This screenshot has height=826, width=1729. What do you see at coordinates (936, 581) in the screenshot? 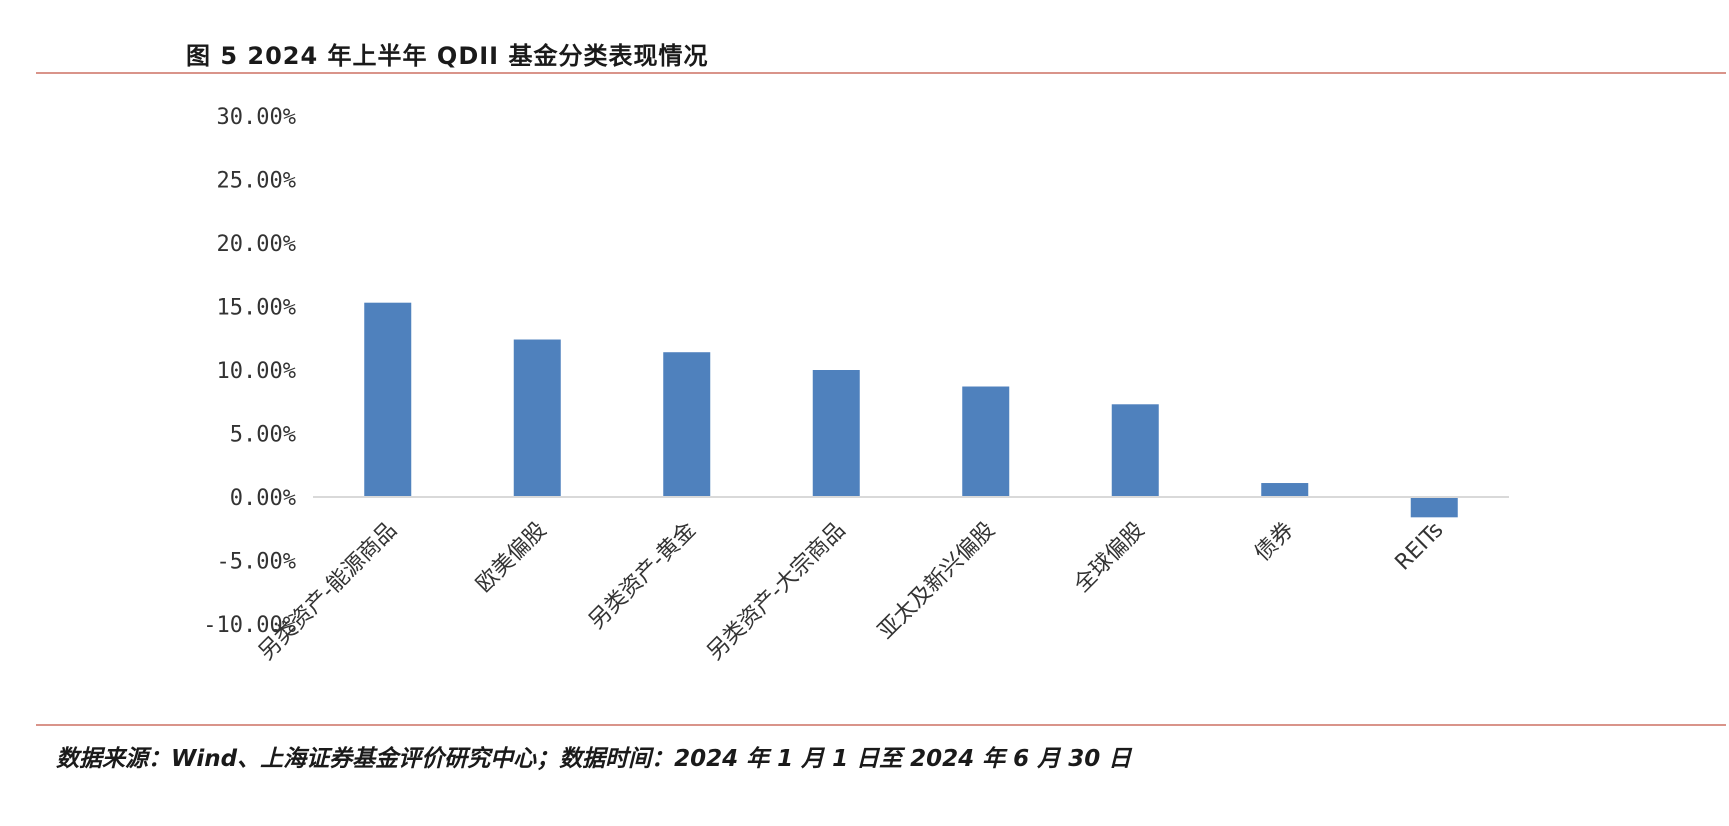
I see `category-label: 亚太及新兴偏股` at bounding box center [936, 581].